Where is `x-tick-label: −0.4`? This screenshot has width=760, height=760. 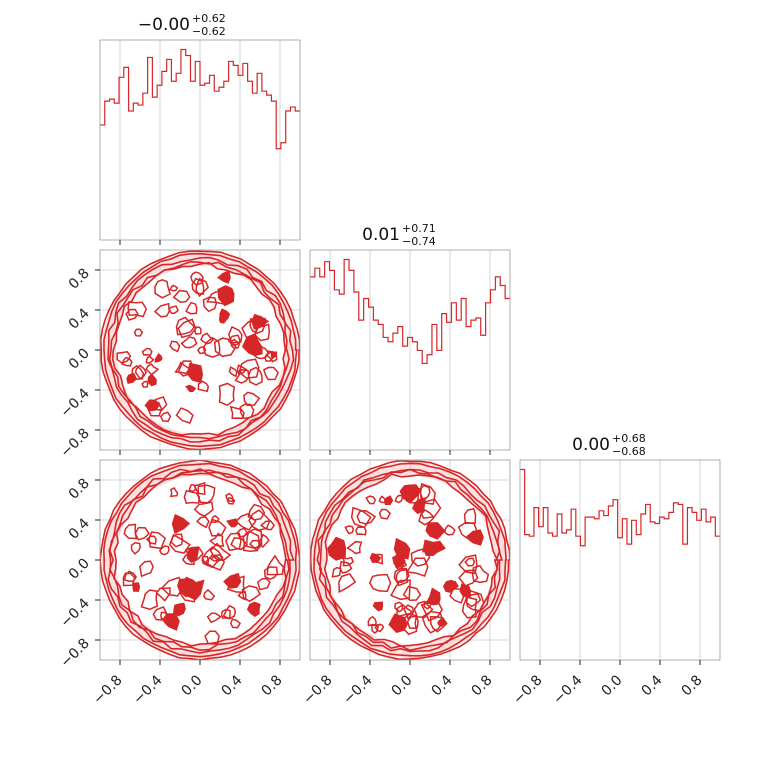
x-tick-label: −0.4 is located at coordinates (147, 689).